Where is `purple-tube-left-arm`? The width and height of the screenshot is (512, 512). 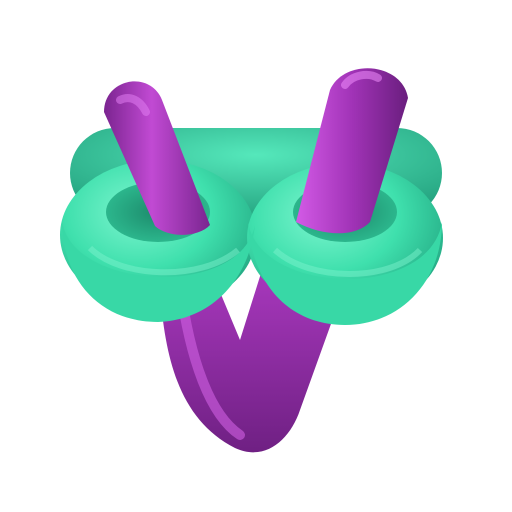
purple-tube-left-arm is located at coordinates (157, 158).